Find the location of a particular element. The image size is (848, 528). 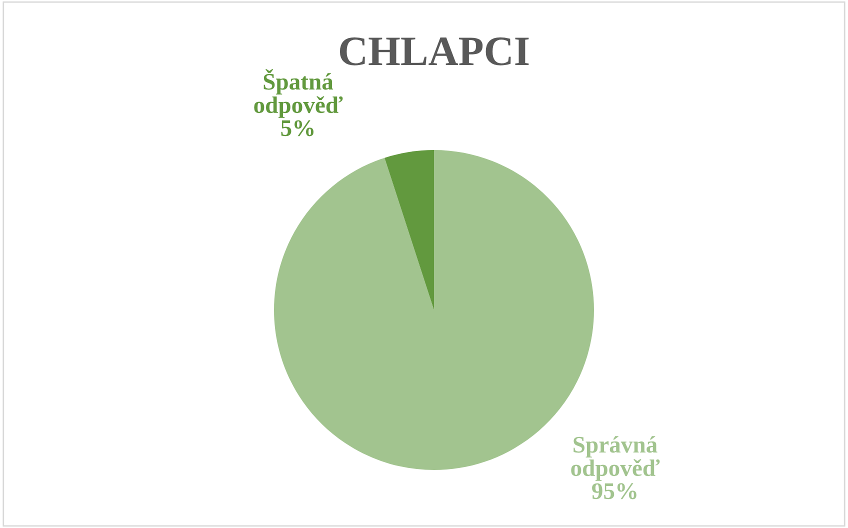

slice-label: Správná odpověď is located at coordinates (615, 458).